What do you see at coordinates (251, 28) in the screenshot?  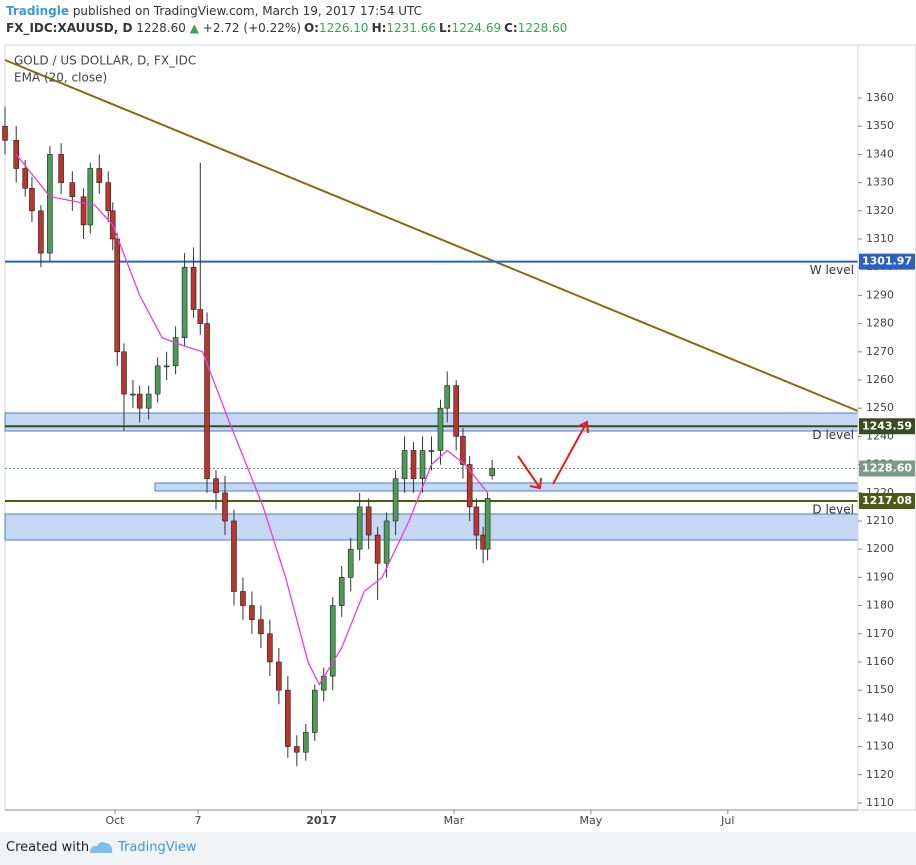 I see `change: +2.72 (+0.22%)` at bounding box center [251, 28].